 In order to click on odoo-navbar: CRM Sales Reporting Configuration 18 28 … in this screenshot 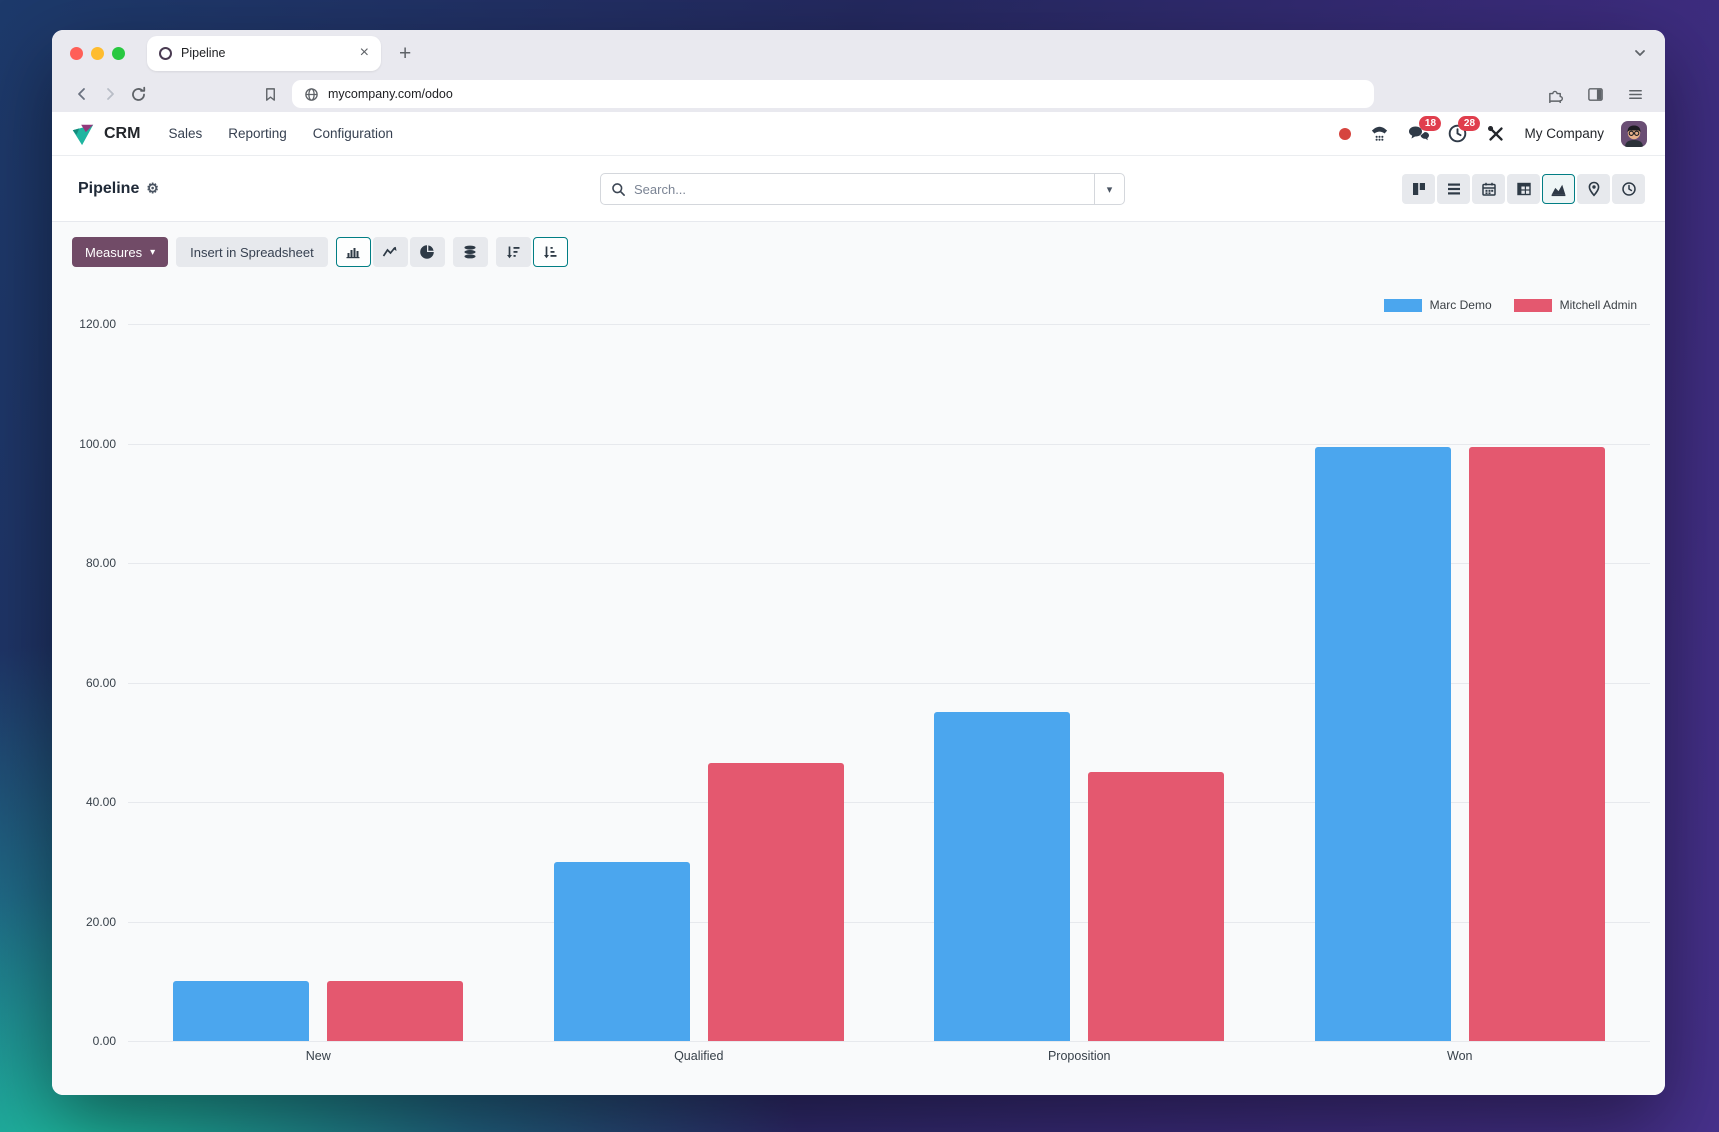, I will do `click(858, 134)`.